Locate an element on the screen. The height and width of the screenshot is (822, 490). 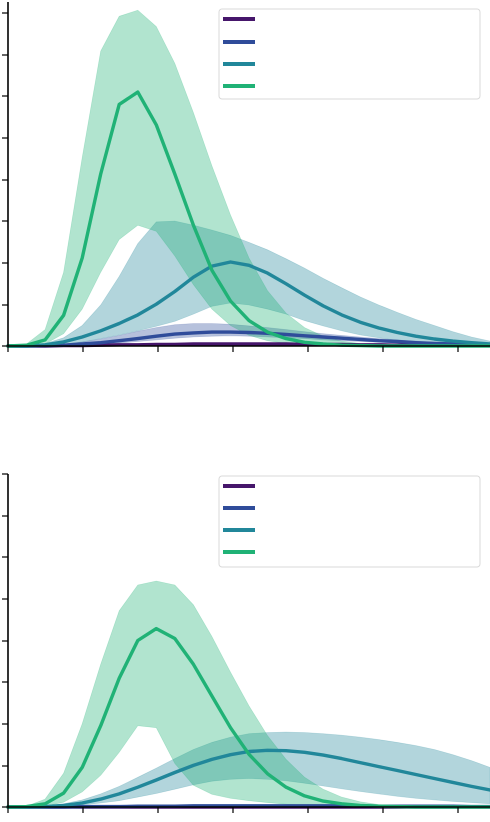
series-3-line is located at coordinates (248, 304).